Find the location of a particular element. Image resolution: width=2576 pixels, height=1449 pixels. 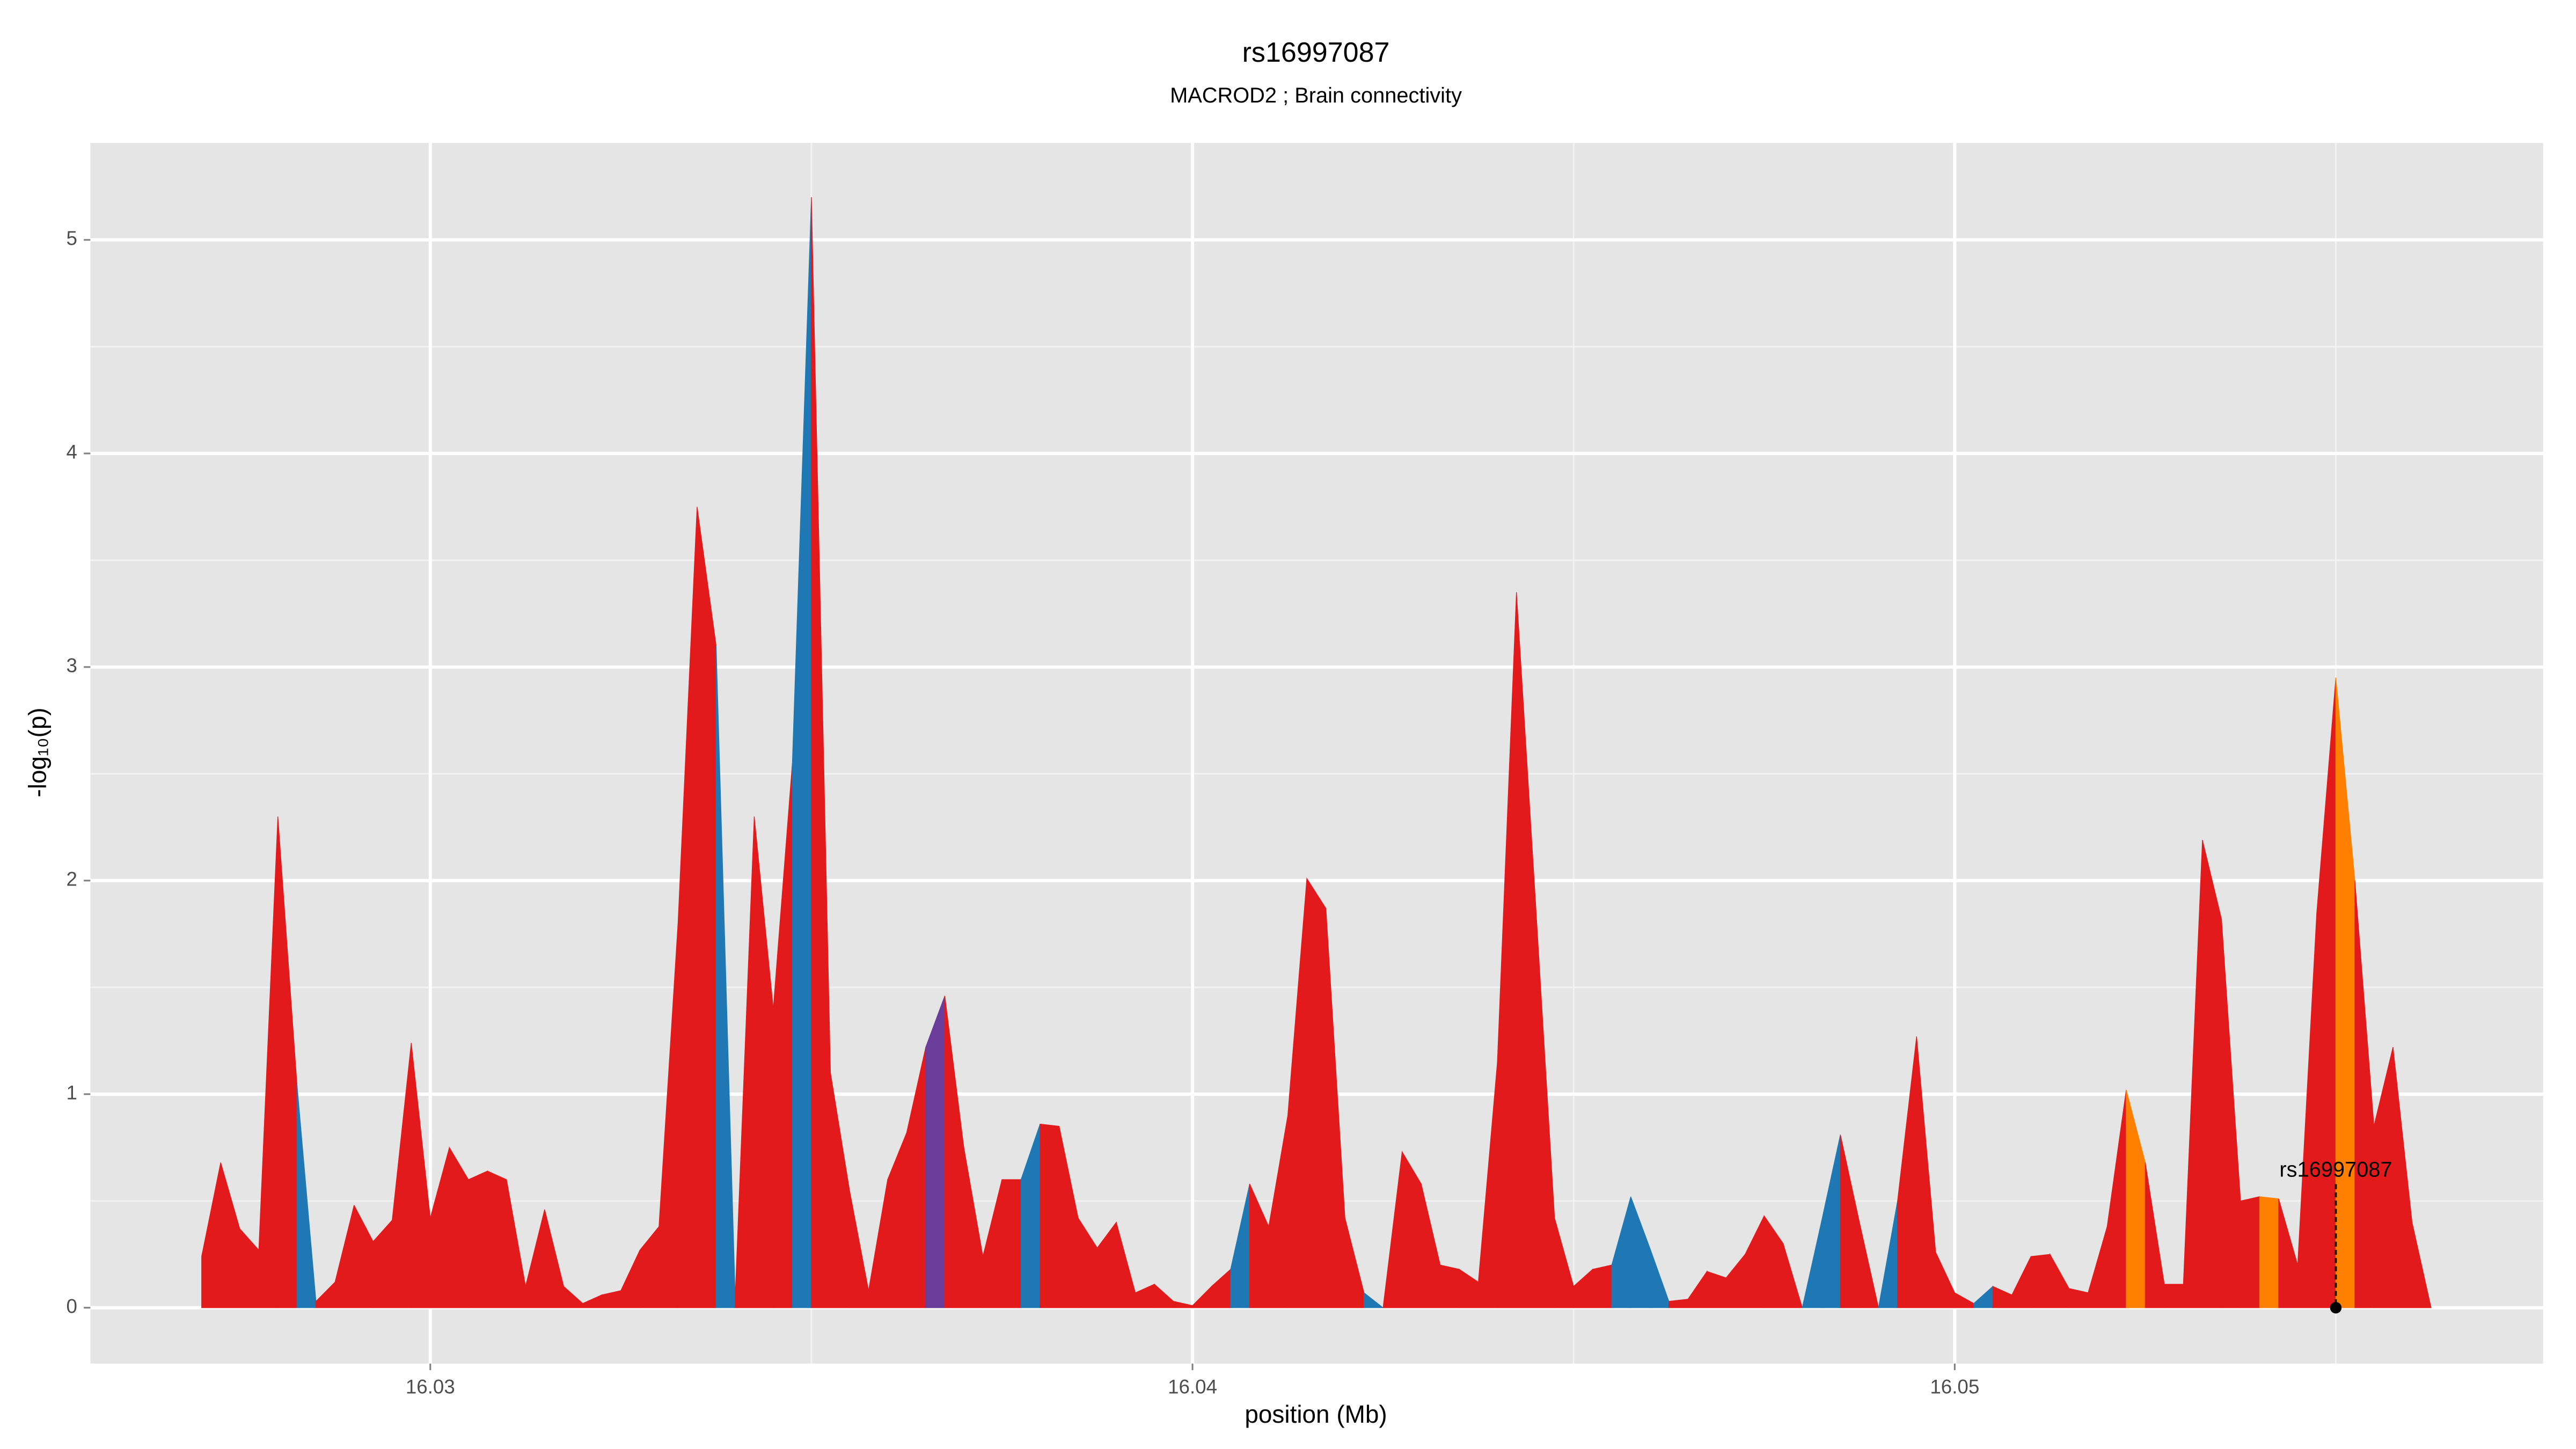

y-tick-label: 4 is located at coordinates (71, 452).